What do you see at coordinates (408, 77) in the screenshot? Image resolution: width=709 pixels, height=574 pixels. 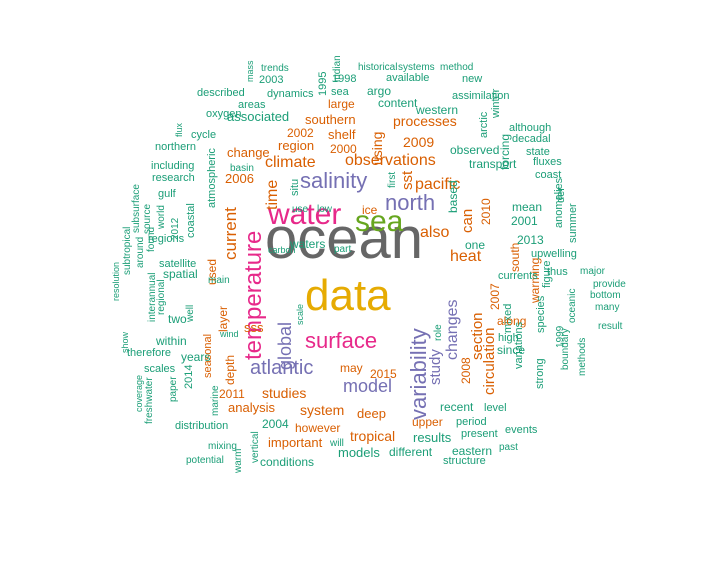 I see `cloud-word: available` at bounding box center [408, 77].